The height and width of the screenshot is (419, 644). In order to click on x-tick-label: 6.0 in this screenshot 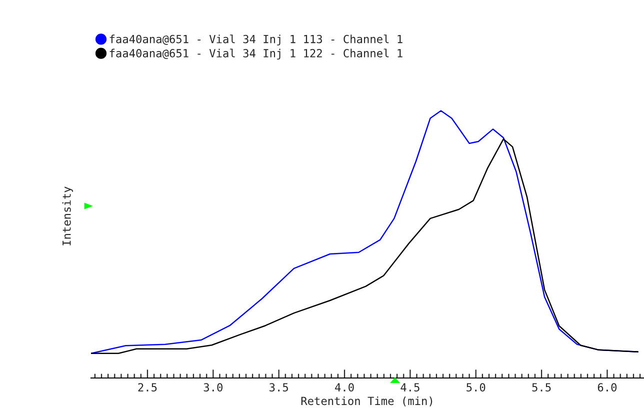, I will do `click(607, 387)`.